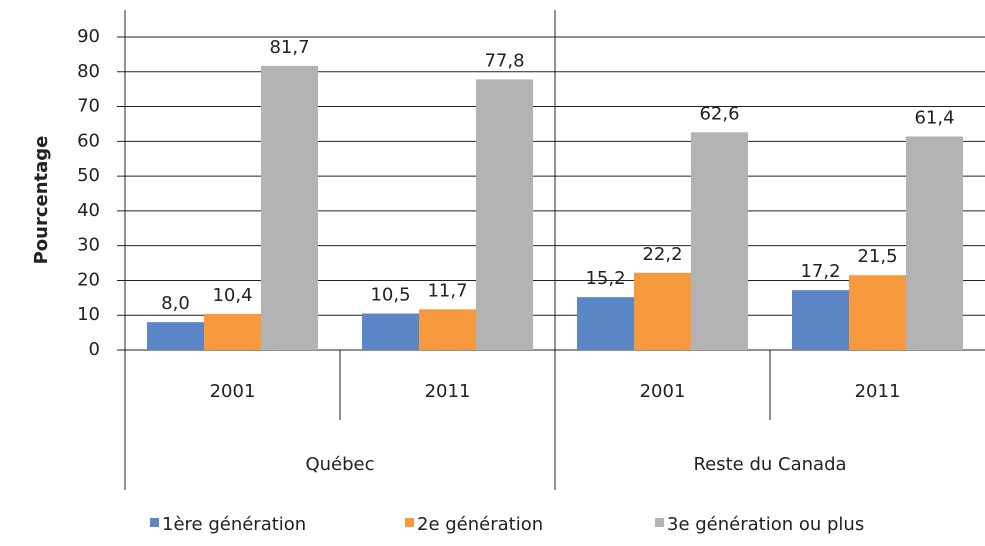 This screenshot has height=546, width=985. Describe the element at coordinates (88, 71) in the screenshot. I see `y-tick-label: 80` at that location.